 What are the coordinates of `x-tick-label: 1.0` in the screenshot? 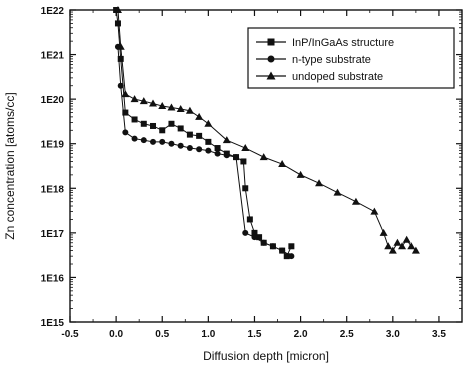 It's located at (208, 334).